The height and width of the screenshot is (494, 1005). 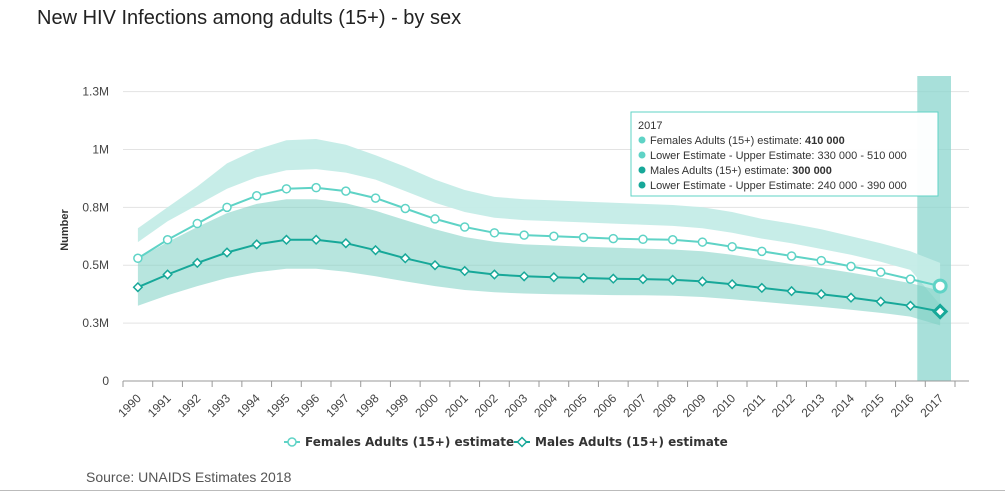 What do you see at coordinates (95, 265) in the screenshot?
I see `y-tick-label: 0.5M` at bounding box center [95, 265].